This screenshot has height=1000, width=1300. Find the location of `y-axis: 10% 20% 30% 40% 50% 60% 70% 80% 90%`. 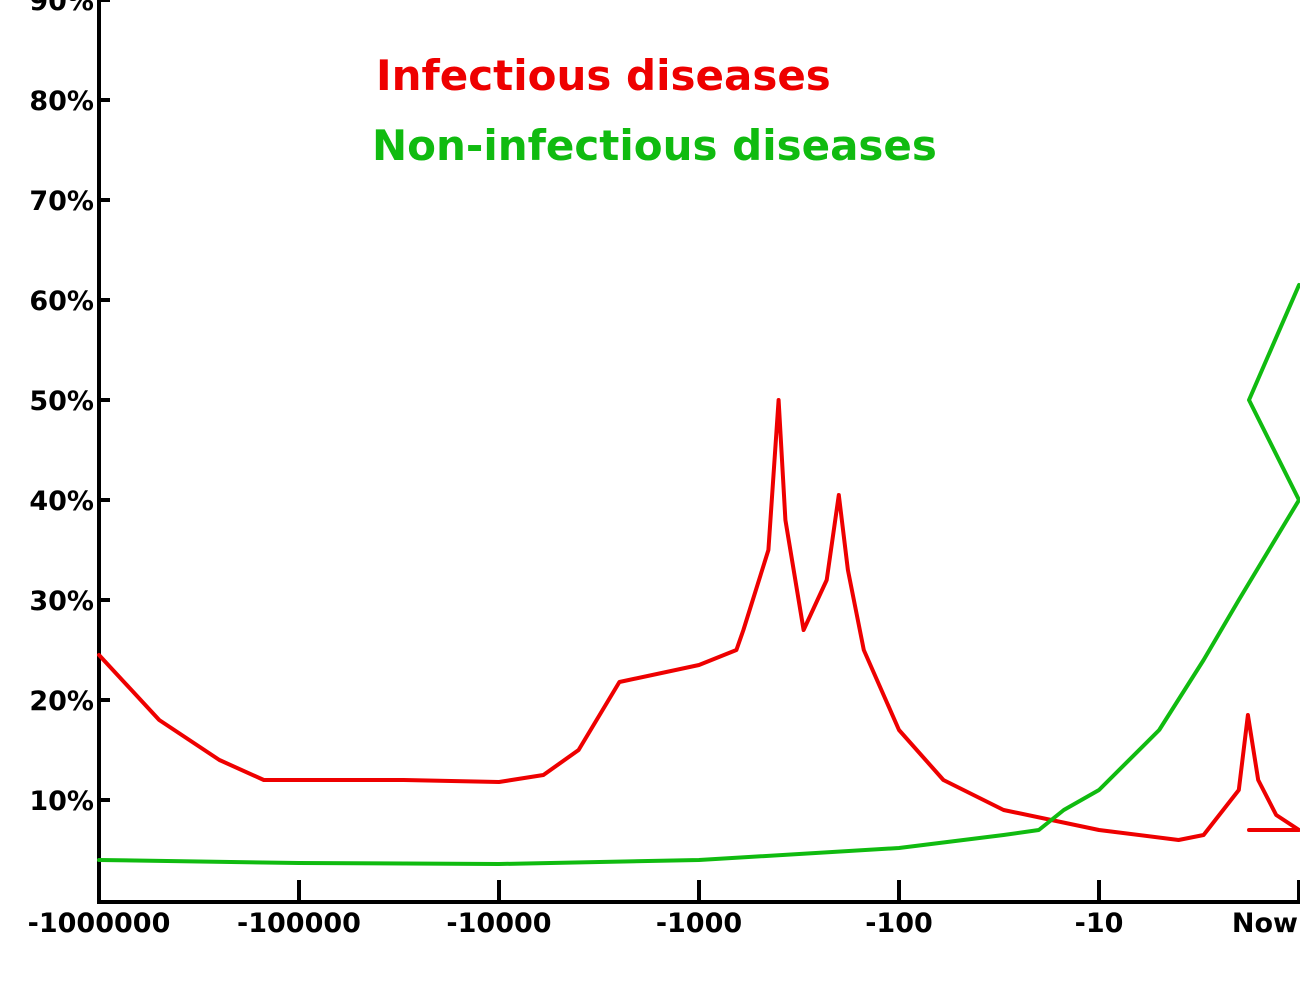

y-axis: 10% 20% 30% 40% 50% 60% 70% 80% 90% is located at coordinates (69, 451).